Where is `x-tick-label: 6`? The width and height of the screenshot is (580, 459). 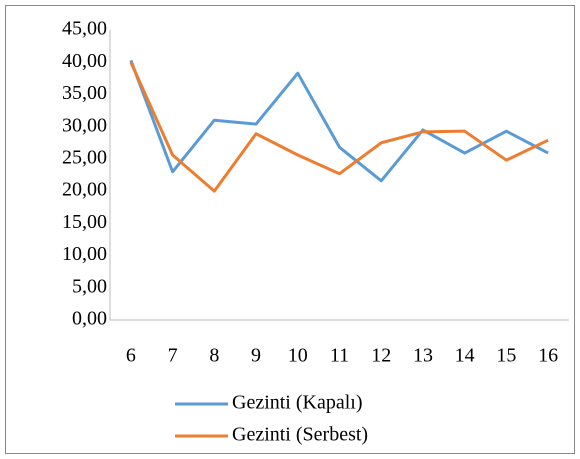 x-tick-label: 6 is located at coordinates (131, 356).